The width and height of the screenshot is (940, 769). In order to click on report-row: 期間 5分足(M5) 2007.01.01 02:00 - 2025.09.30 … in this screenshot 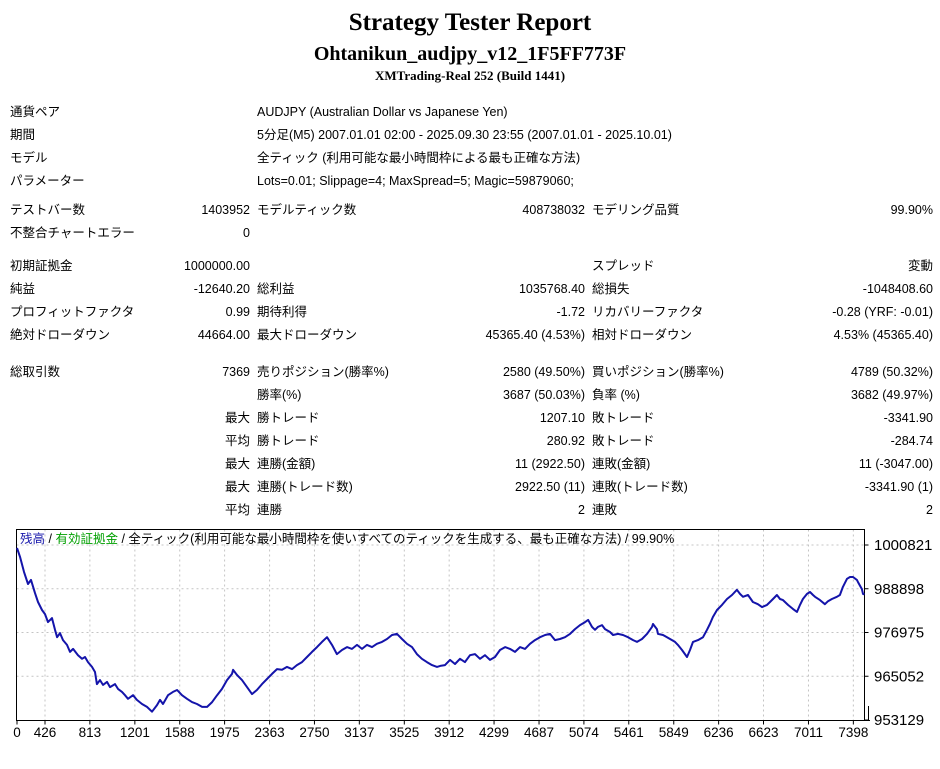, I will do `click(470, 135)`.